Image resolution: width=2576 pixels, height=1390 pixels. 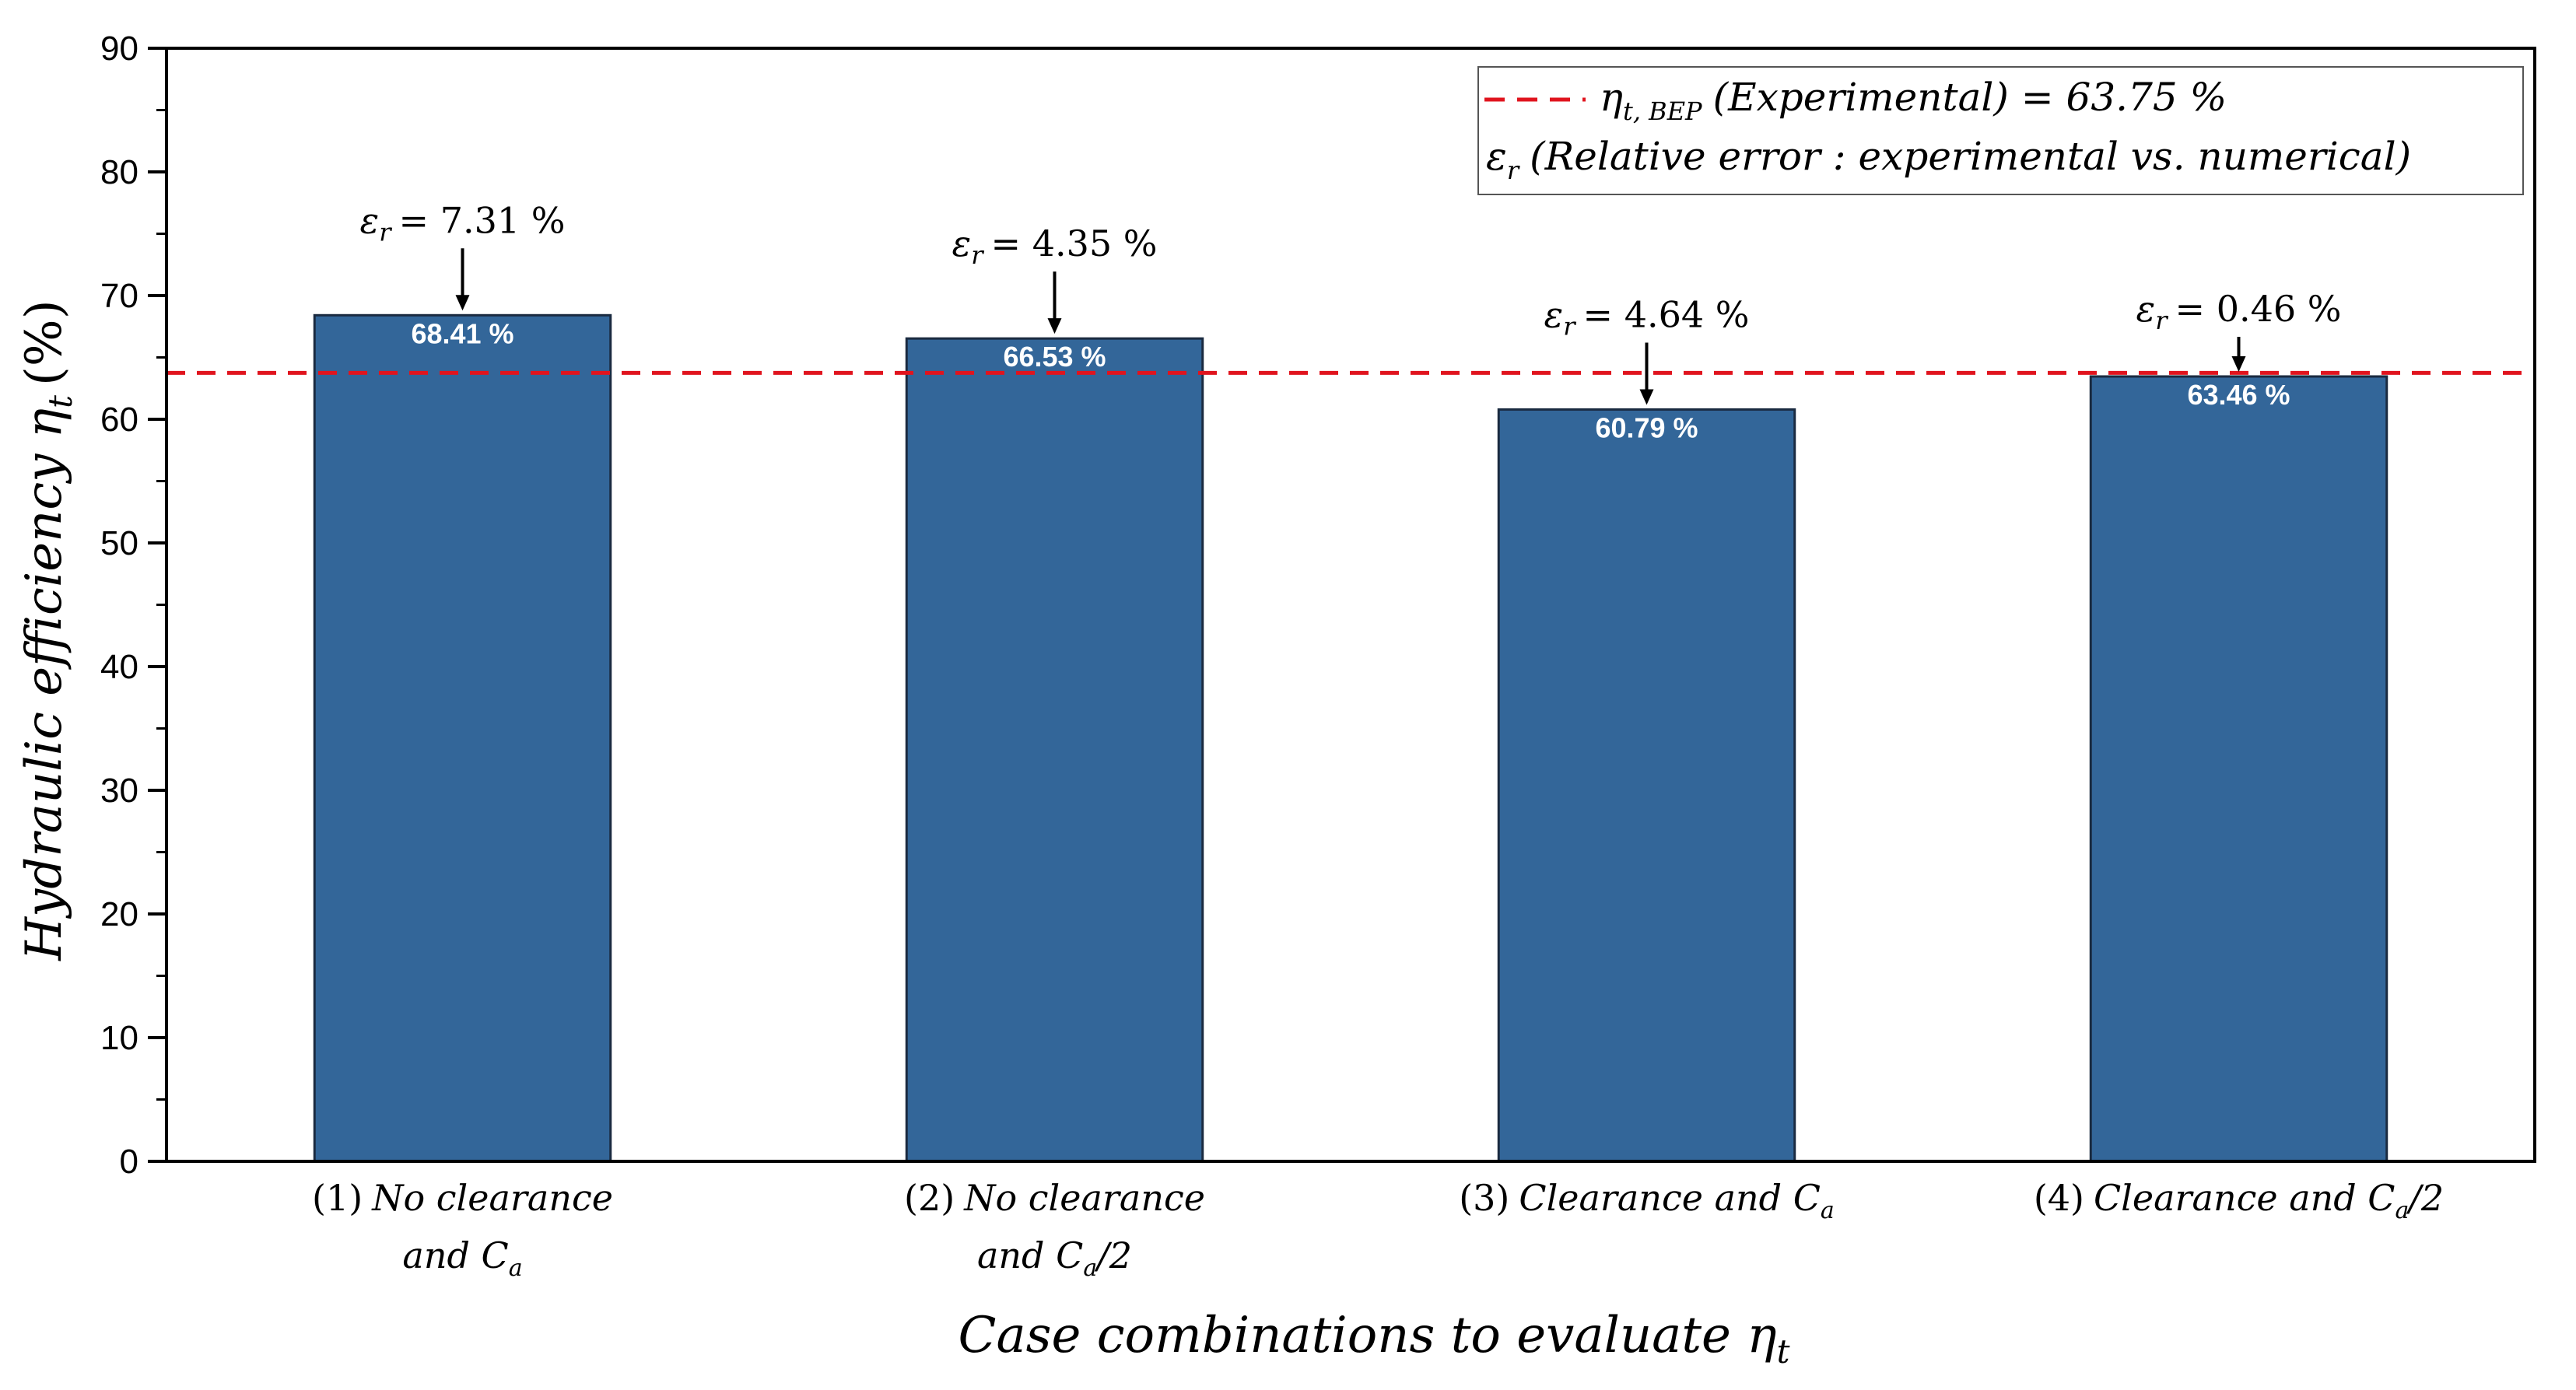 What do you see at coordinates (119, 420) in the screenshot?
I see `y-tick-label: 60` at bounding box center [119, 420].